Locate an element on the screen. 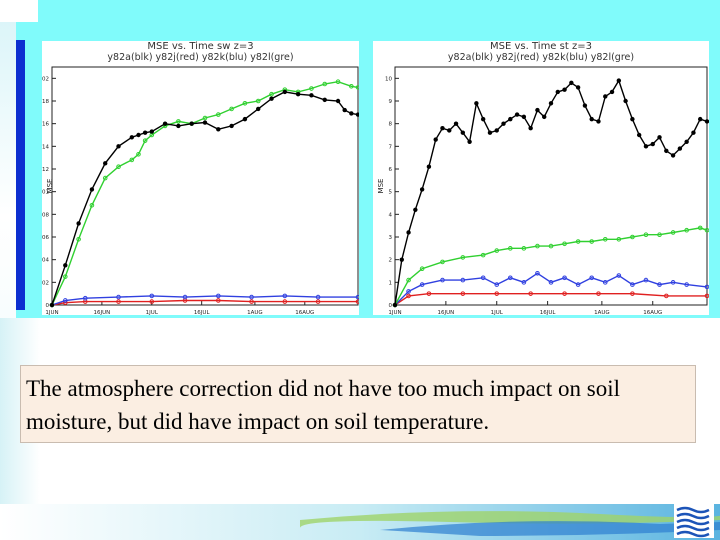  x-tick-label: 1AUG is located at coordinates (255, 312).